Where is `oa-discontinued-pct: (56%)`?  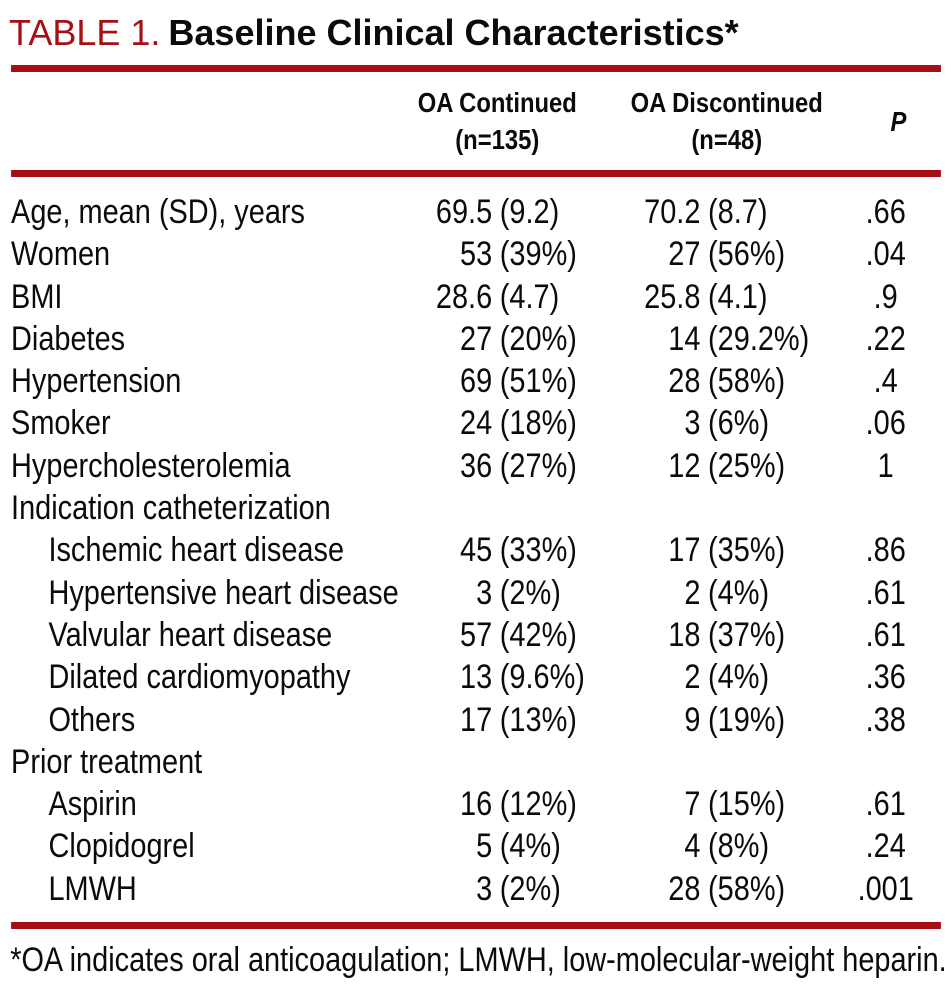
oa-discontinued-pct: (56%) is located at coordinates (747, 254).